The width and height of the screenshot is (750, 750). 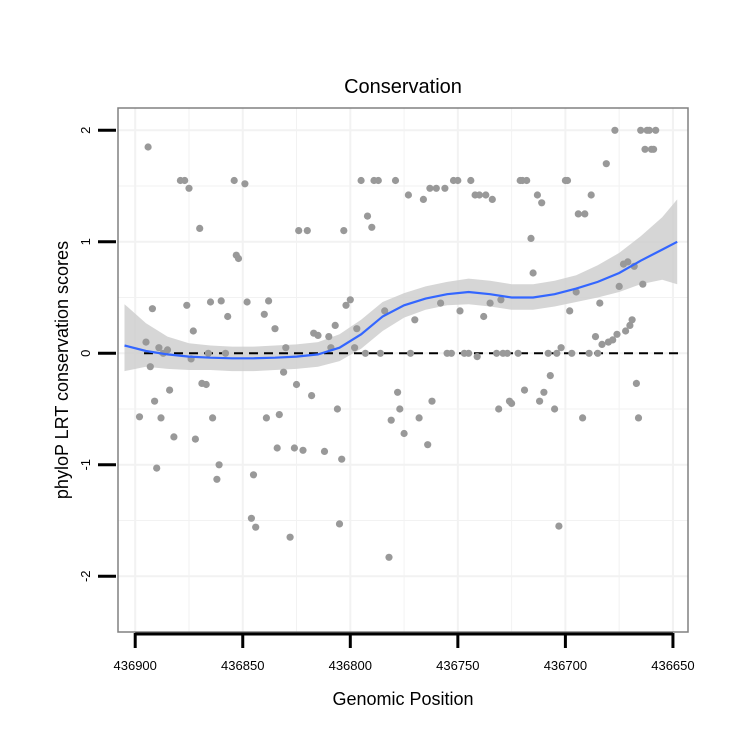 I want to click on y-tick-label: 0, so click(x=85, y=353).